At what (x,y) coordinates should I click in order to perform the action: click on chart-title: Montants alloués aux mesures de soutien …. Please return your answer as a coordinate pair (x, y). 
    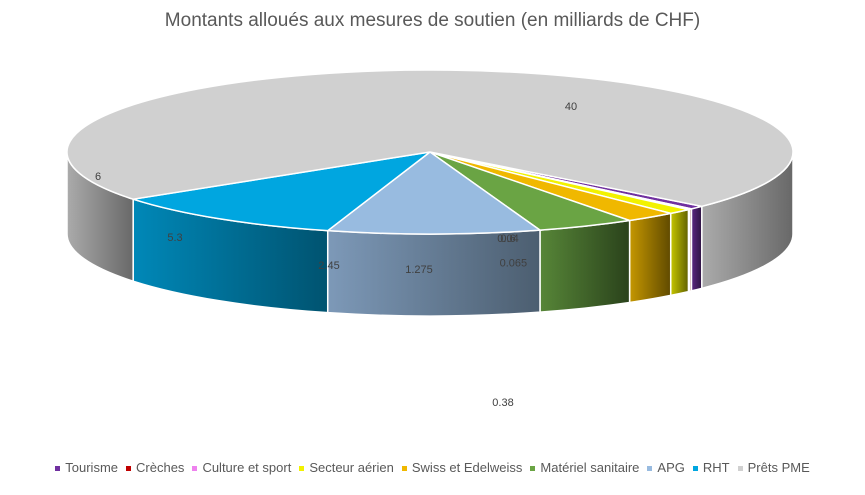
    Looking at the image, I should click on (432, 20).